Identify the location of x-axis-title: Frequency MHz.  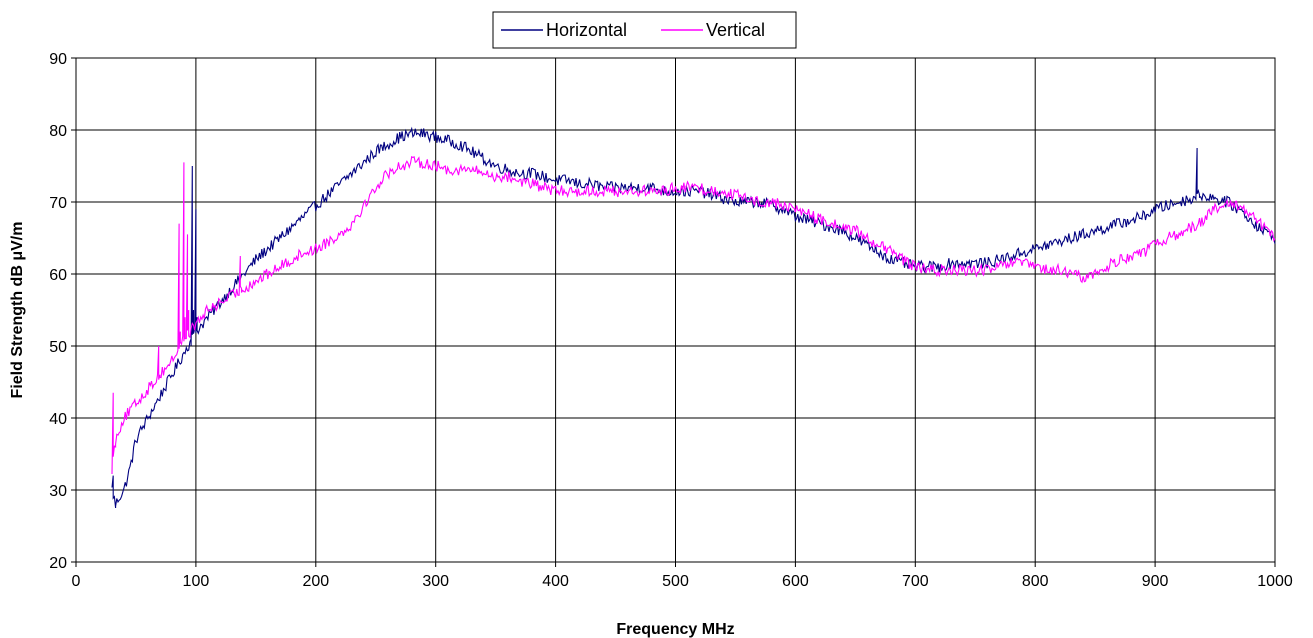
(675, 629).